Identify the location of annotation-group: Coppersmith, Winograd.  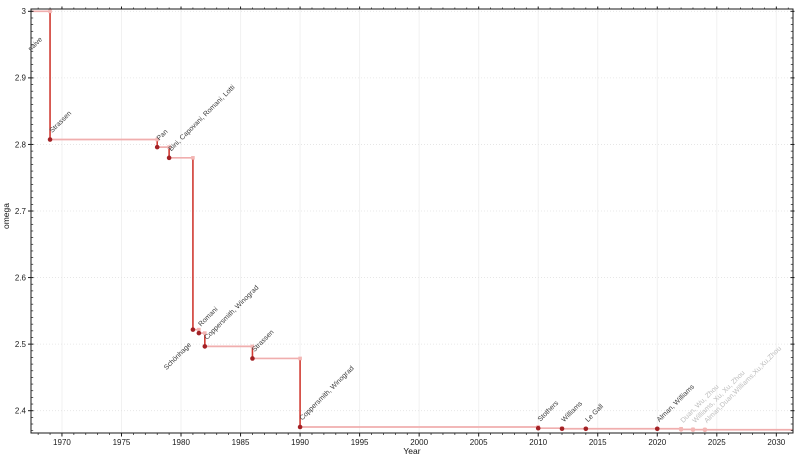
(327, 393).